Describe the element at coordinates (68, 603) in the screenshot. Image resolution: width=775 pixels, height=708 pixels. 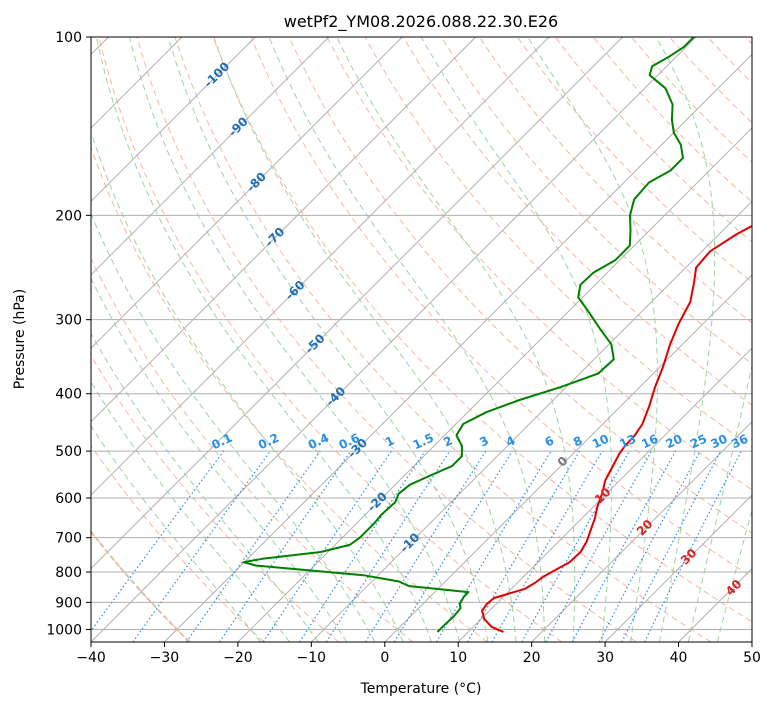
I see `y-tick-label: 900` at that location.